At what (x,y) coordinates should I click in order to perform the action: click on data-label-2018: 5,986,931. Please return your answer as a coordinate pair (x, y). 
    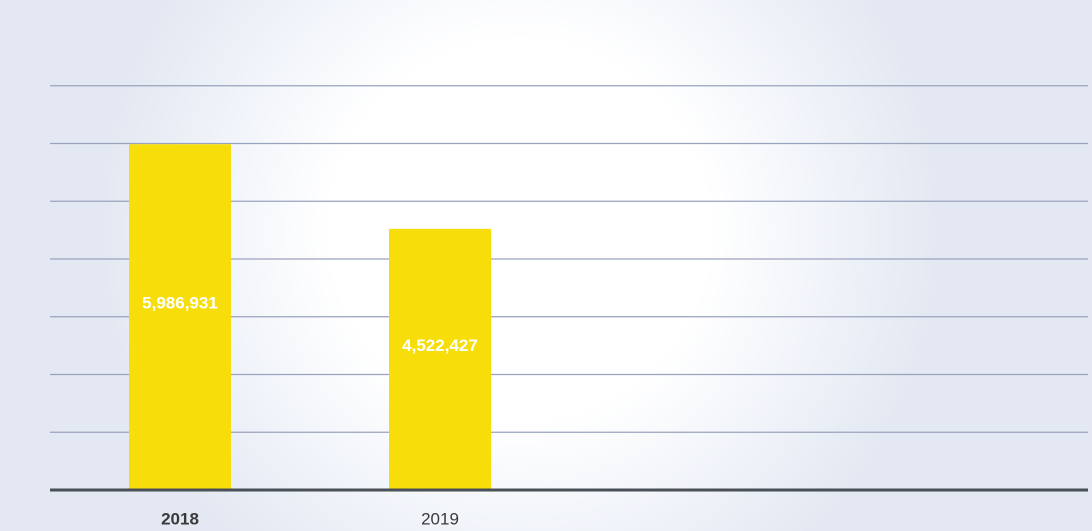
    Looking at the image, I should click on (180, 303).